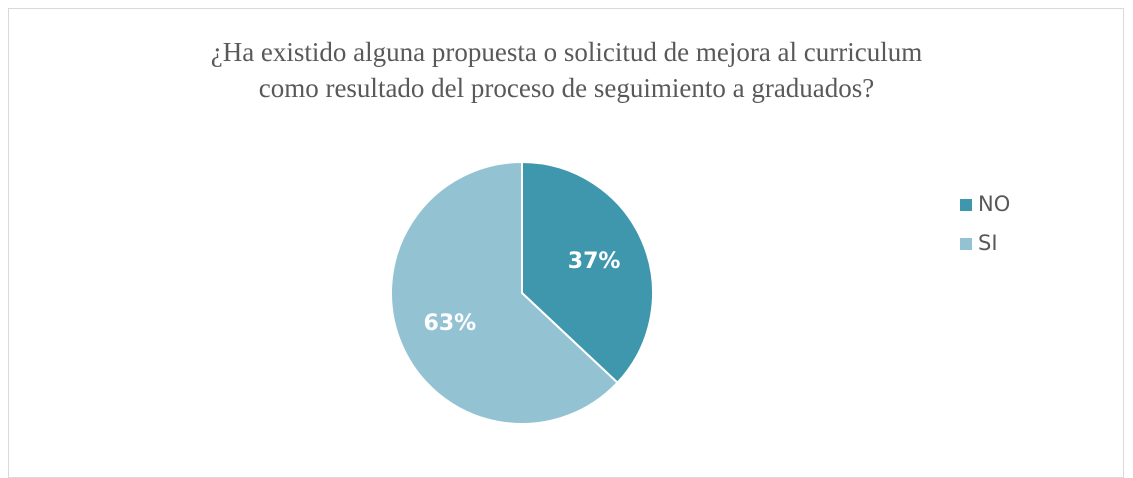 The height and width of the screenshot is (478, 1133). What do you see at coordinates (594, 261) in the screenshot?
I see `data-label: 37%` at bounding box center [594, 261].